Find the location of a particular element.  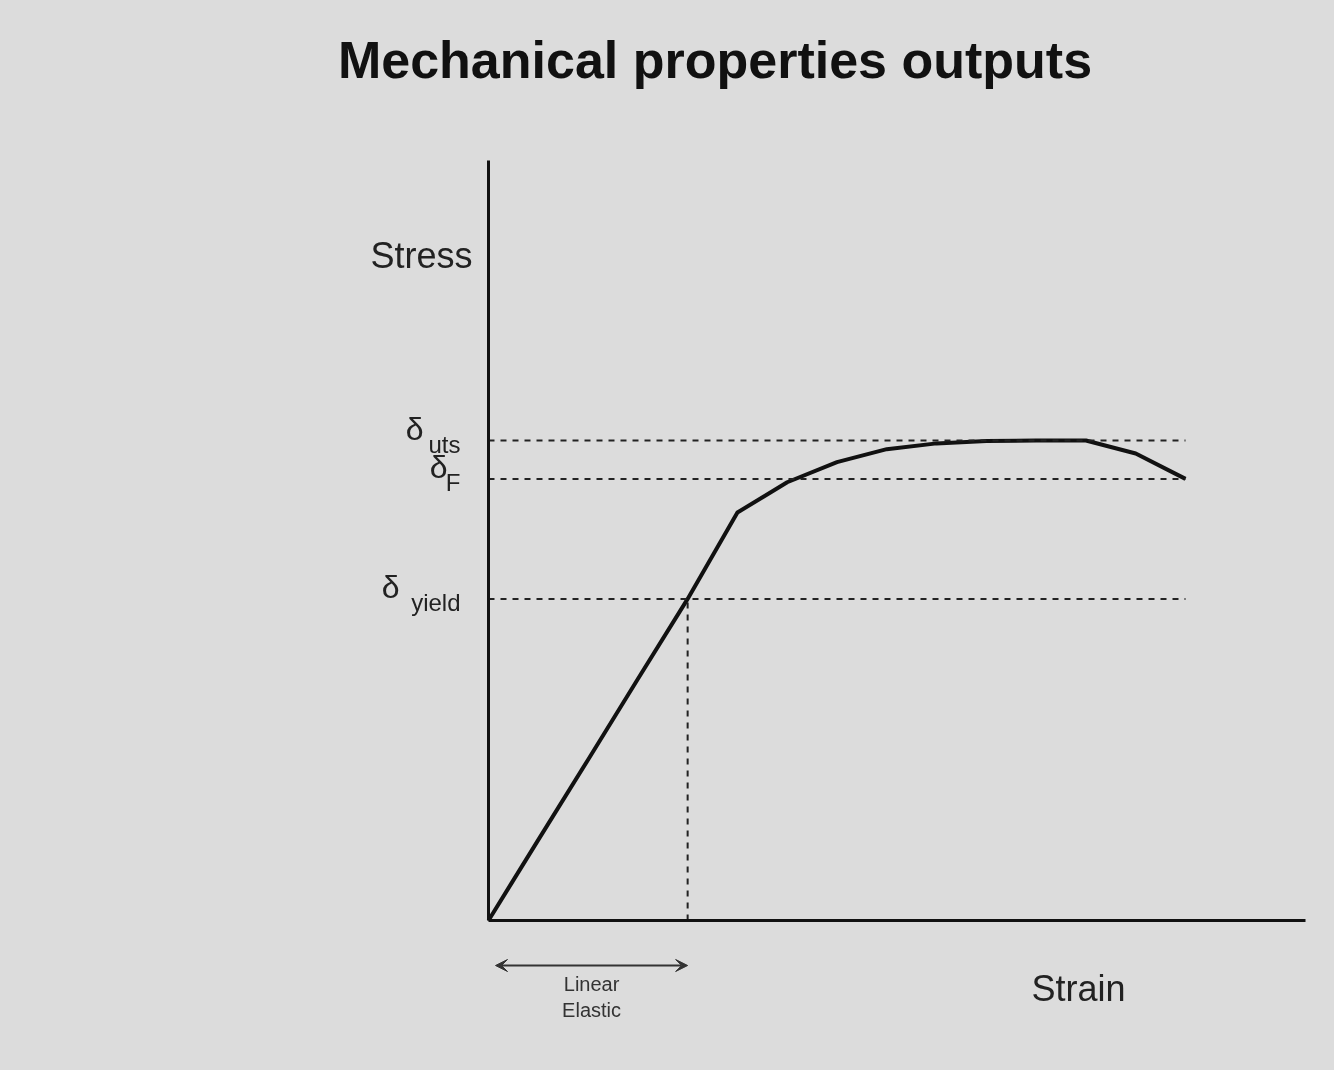

chart-title: Mechanical properties outputs is located at coordinates (715, 60).